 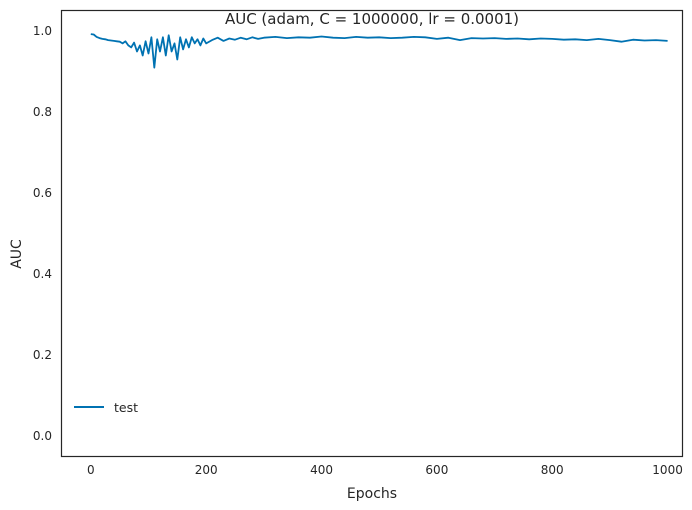 What do you see at coordinates (42, 274) in the screenshot?
I see `y-tick-label: 0.4` at bounding box center [42, 274].